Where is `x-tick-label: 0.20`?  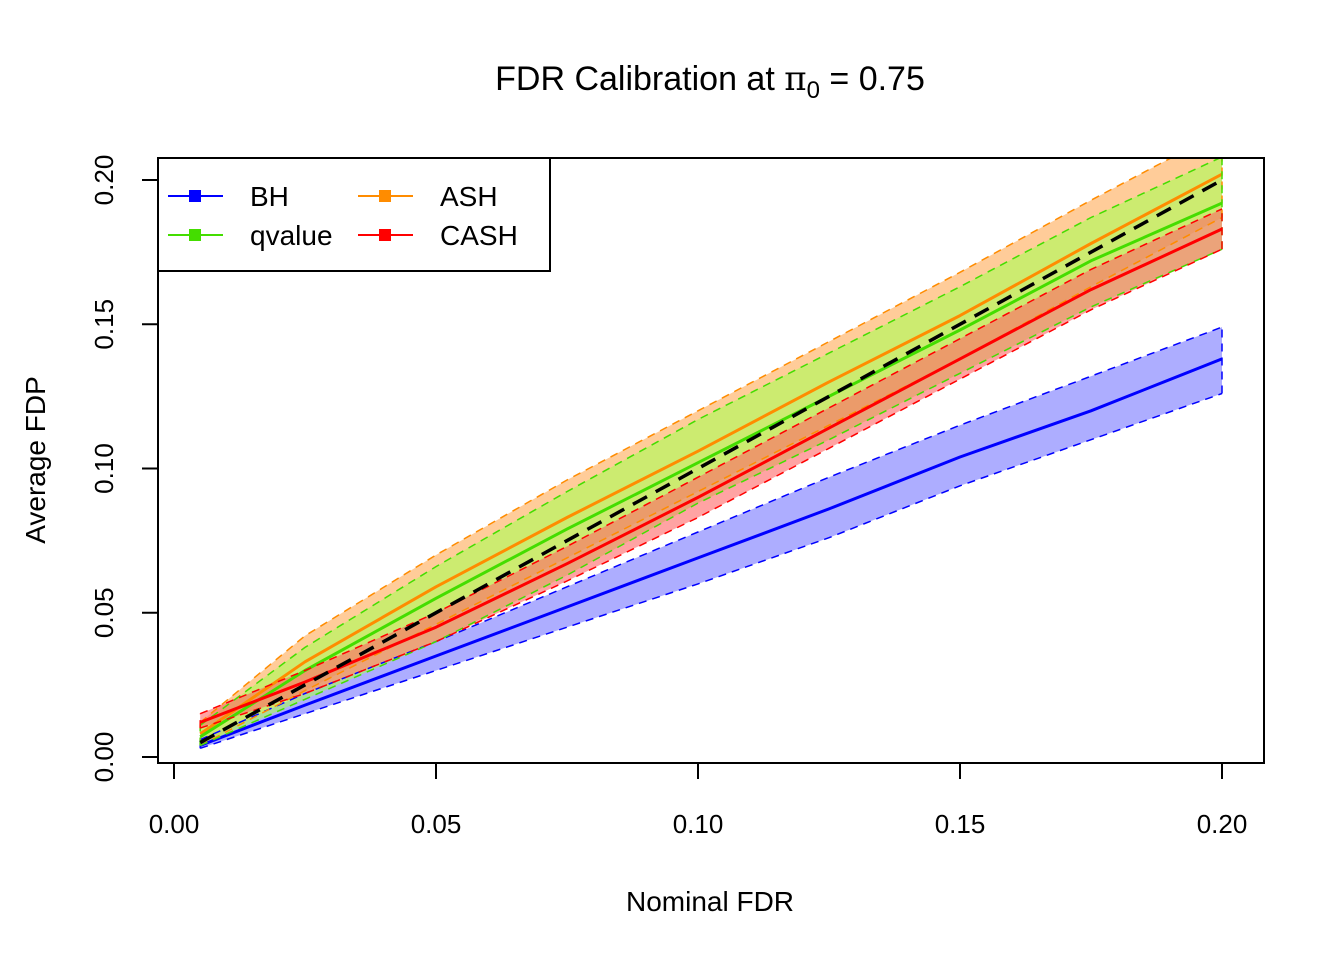 x-tick-label: 0.20 is located at coordinates (1222, 824).